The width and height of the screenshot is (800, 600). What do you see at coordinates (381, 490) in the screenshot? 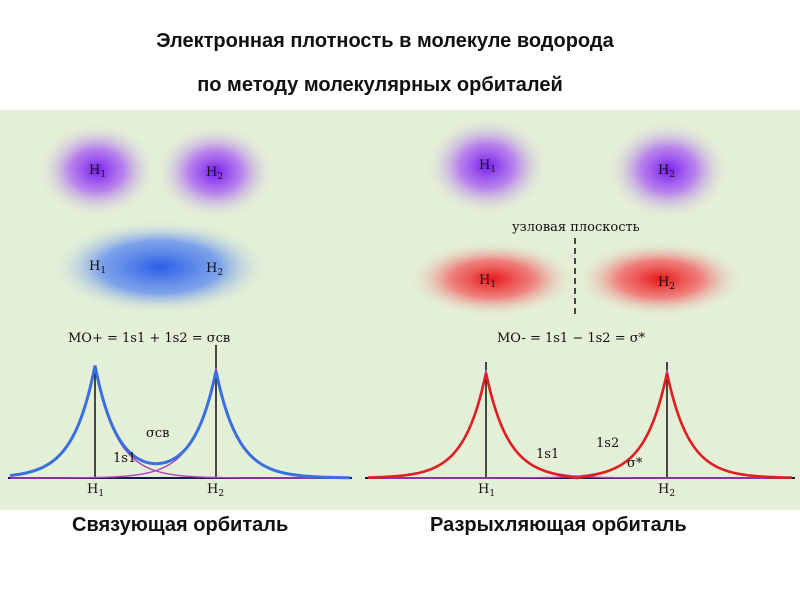
I see `axis-atom-labels: H1 H2 H1 H2` at bounding box center [381, 490].